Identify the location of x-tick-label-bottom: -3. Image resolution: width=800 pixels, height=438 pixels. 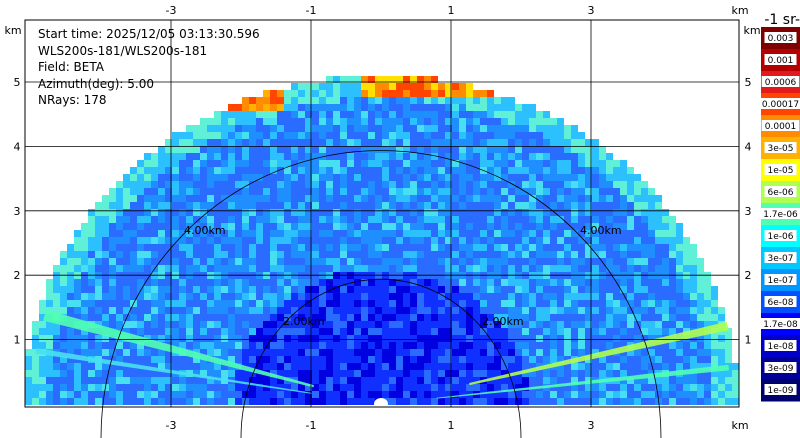
(171, 425).